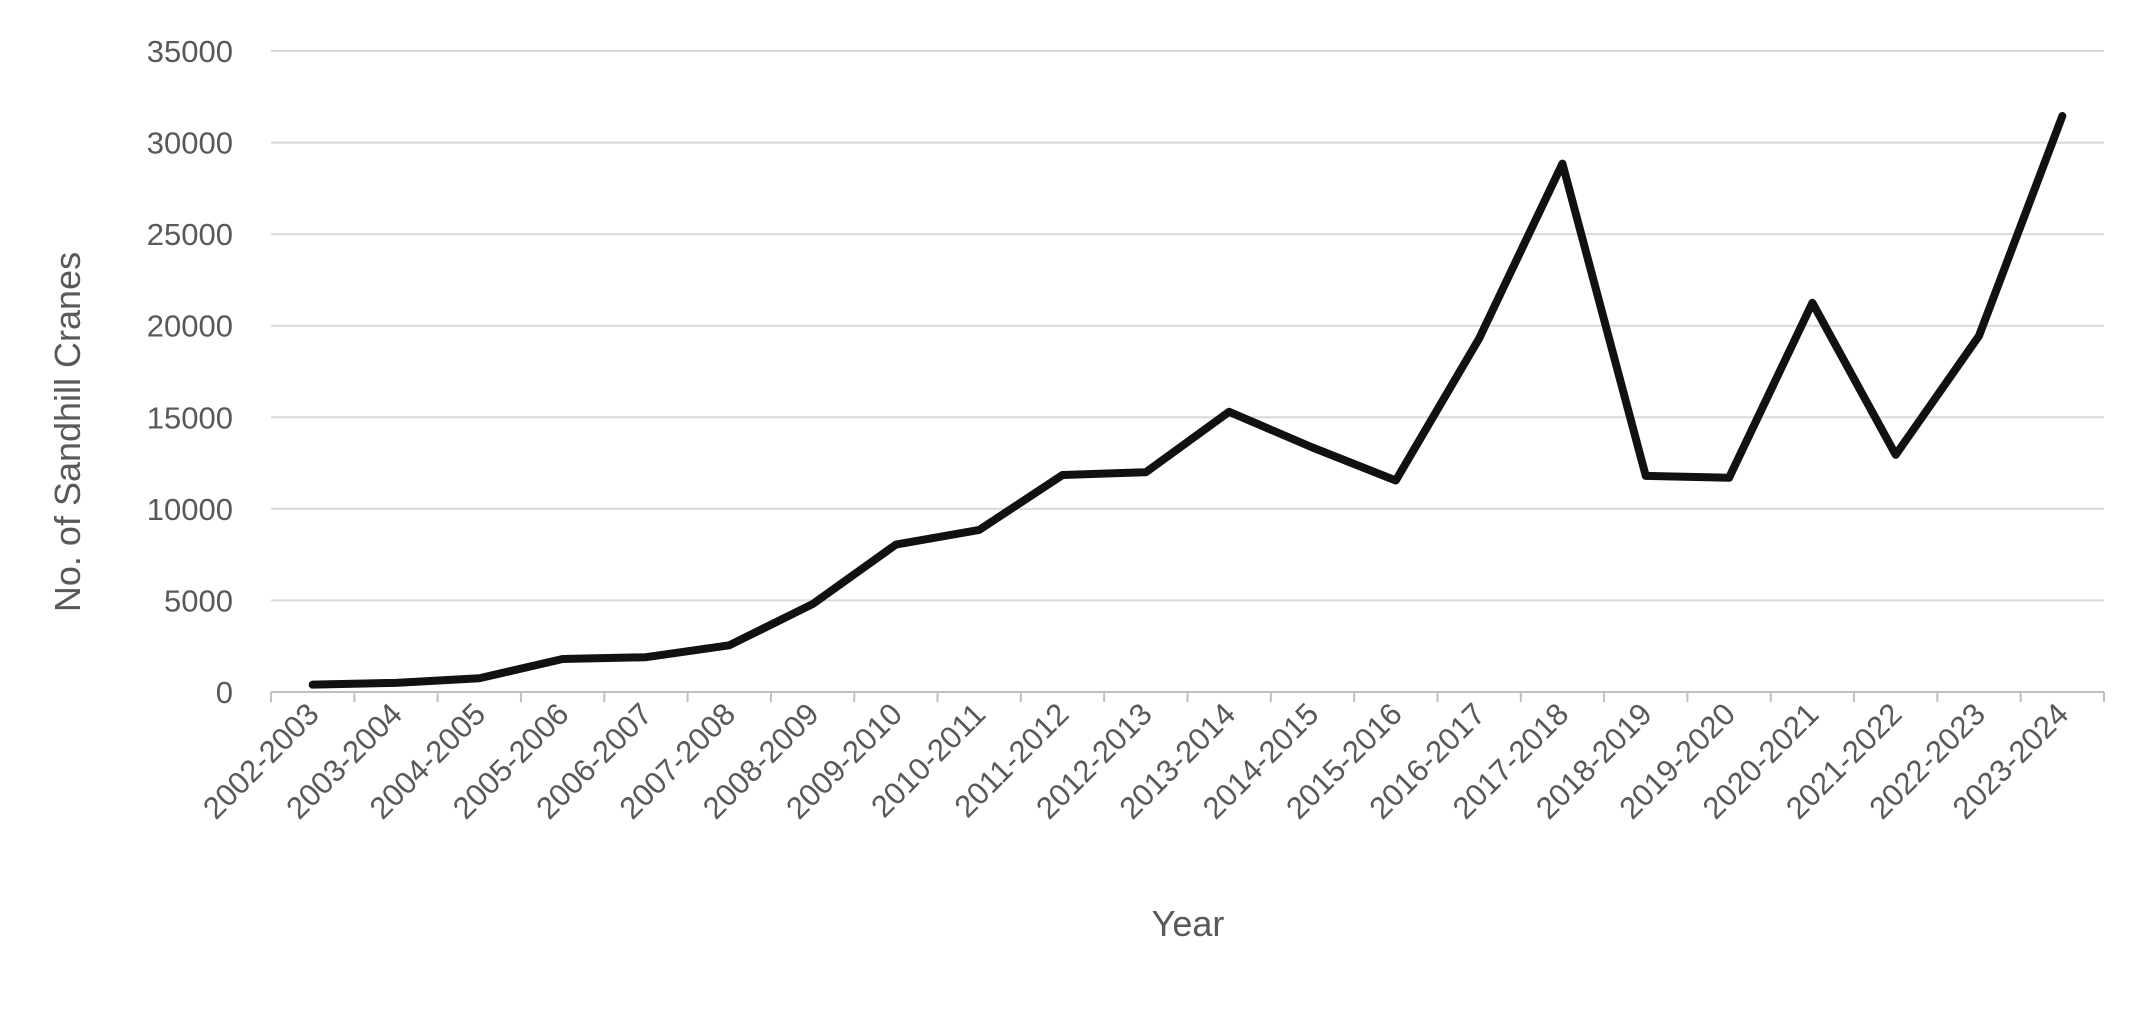 This screenshot has width=2145, height=1009. What do you see at coordinates (190, 509) in the screenshot?
I see `y-tick-label: 10000` at bounding box center [190, 509].